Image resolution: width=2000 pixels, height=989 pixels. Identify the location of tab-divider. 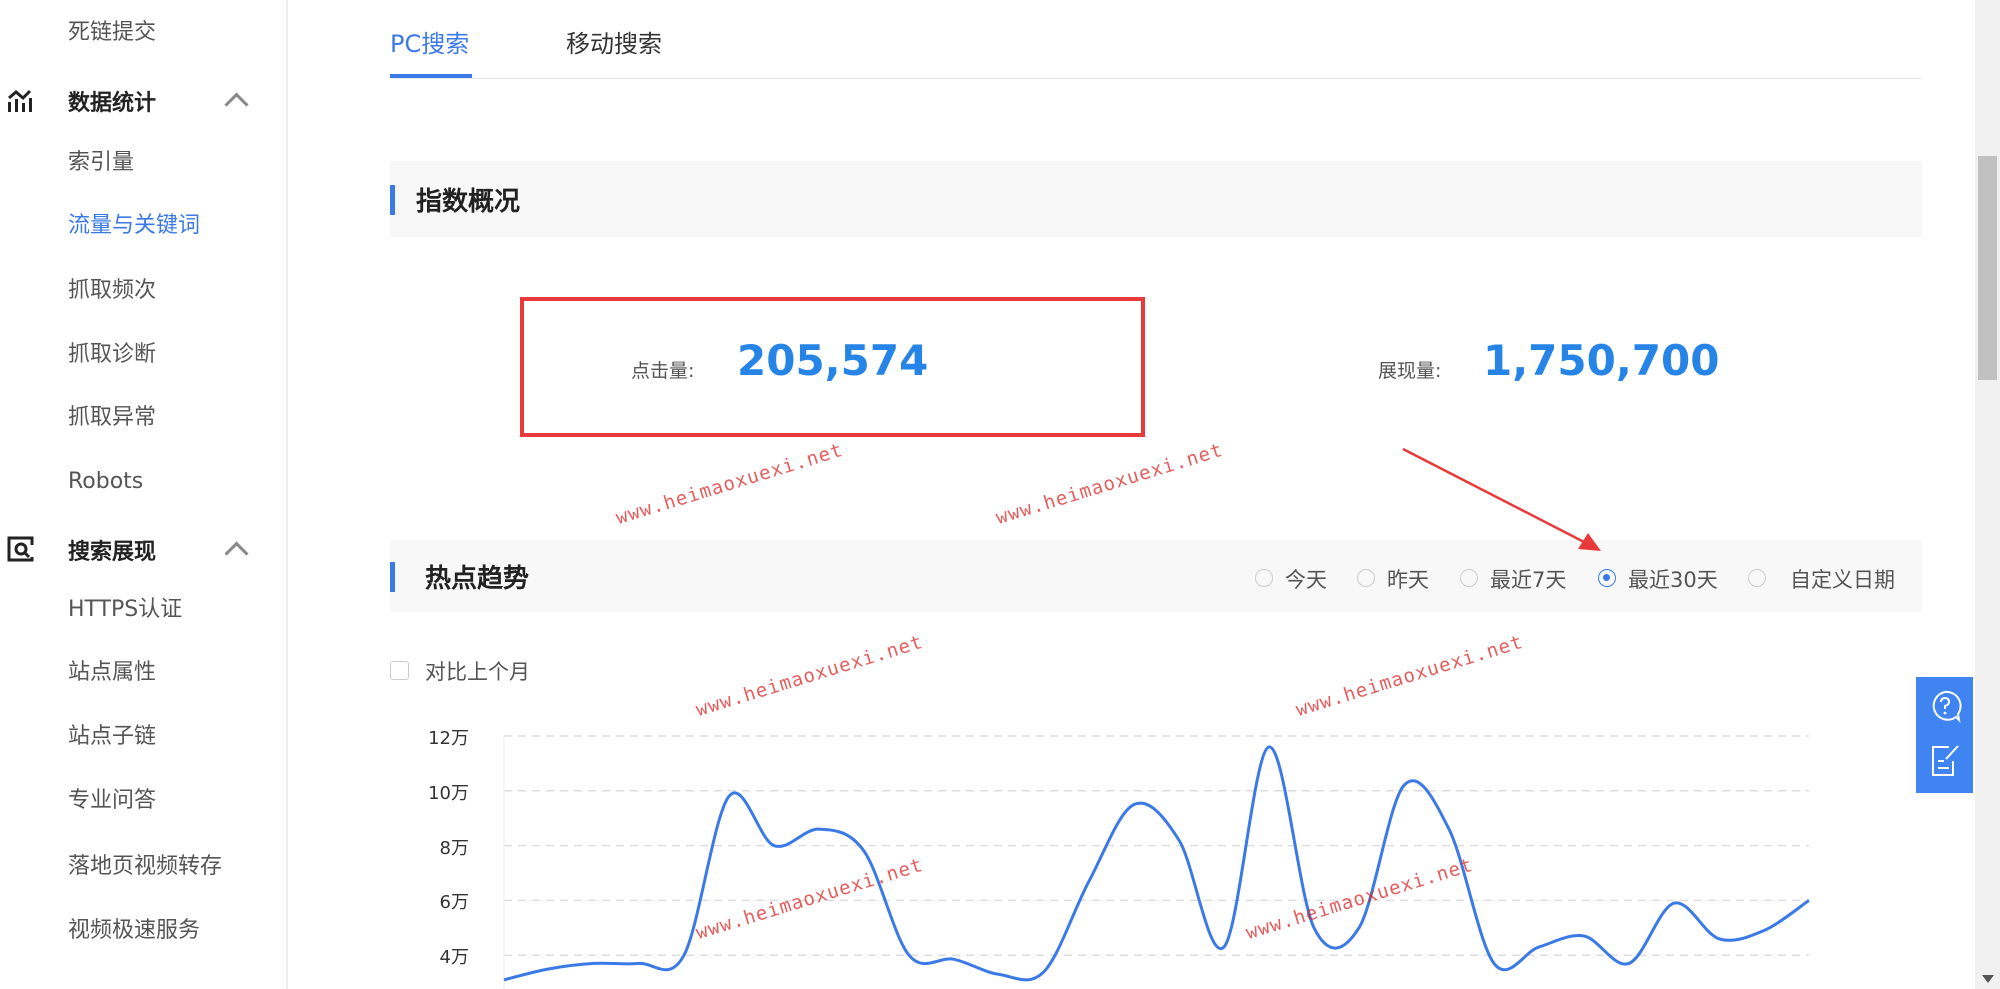
(1156, 78).